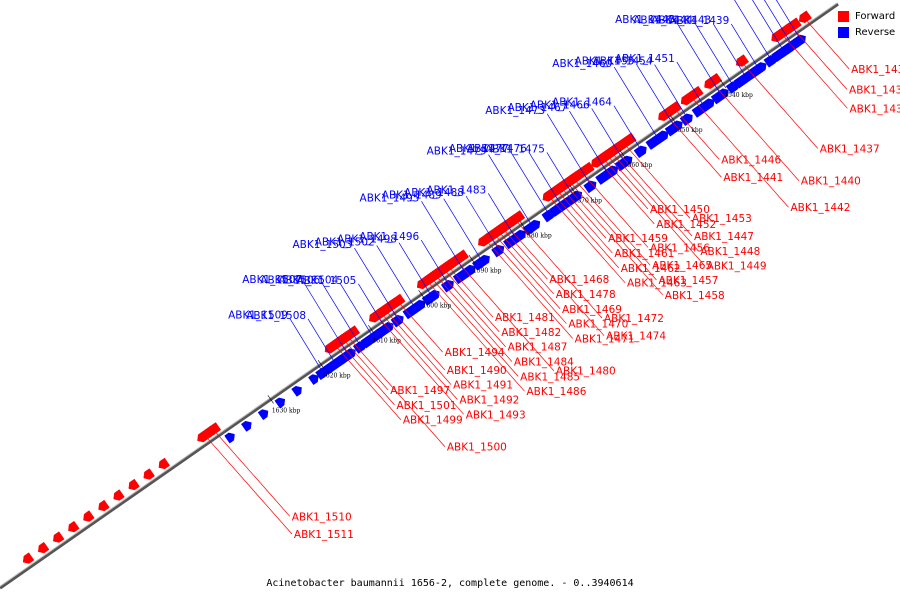  I want to click on forward-gene-label: ABK1_1485, so click(550, 377).